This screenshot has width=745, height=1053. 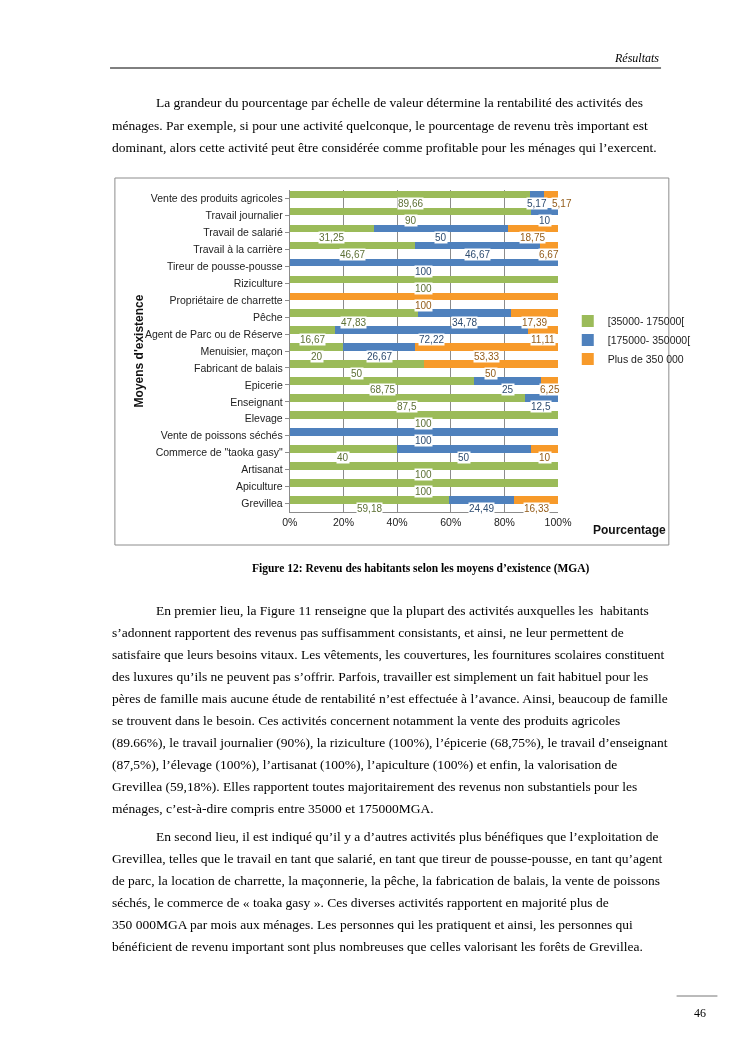 I want to click on legend-label: Plus de 350 000, so click(x=645, y=359).